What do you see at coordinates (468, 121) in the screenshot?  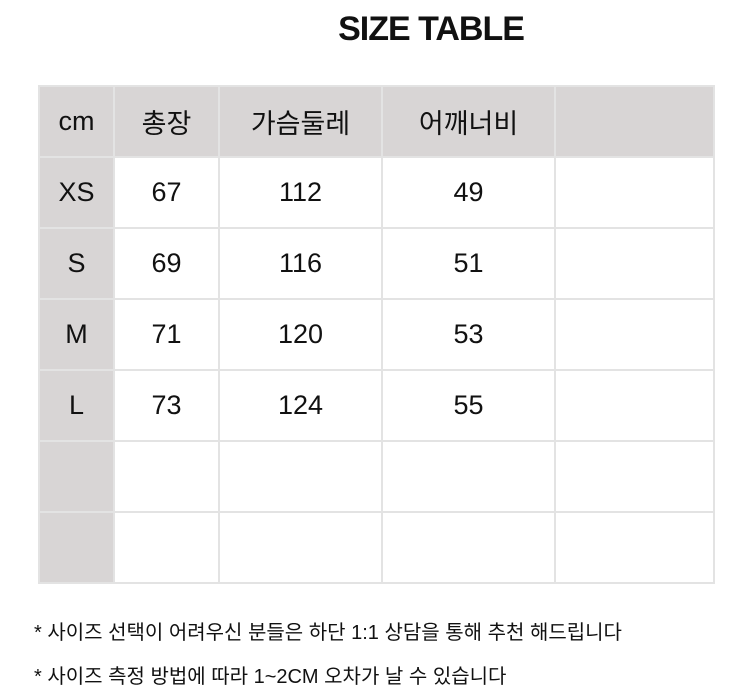 I see `header-cell: 어깨너비` at bounding box center [468, 121].